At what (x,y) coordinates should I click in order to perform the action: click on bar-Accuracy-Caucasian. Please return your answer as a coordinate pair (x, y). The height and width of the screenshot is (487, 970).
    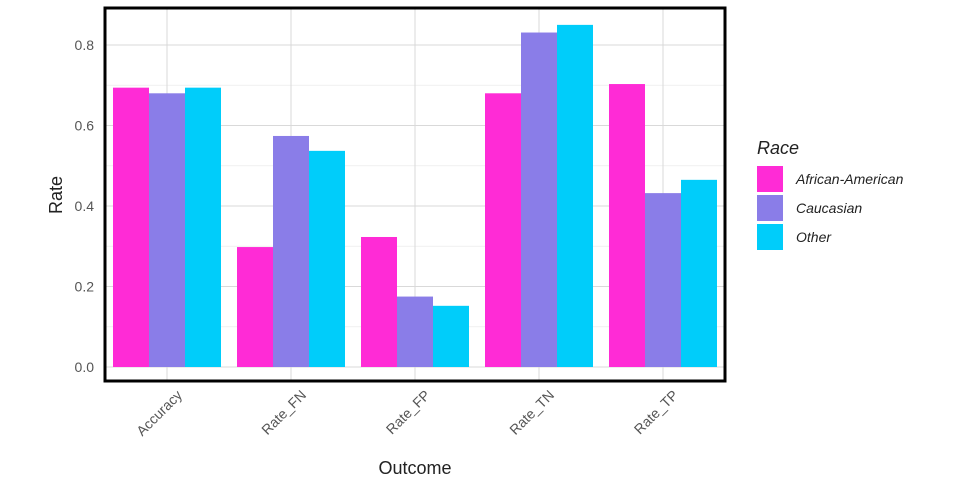
    Looking at the image, I should click on (167, 230).